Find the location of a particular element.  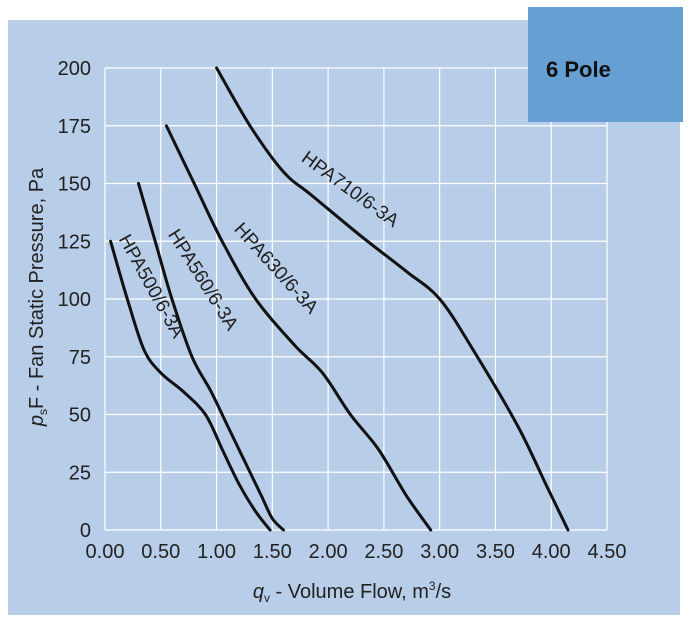

x-tick-label-6: 3.00 is located at coordinates (439, 552).